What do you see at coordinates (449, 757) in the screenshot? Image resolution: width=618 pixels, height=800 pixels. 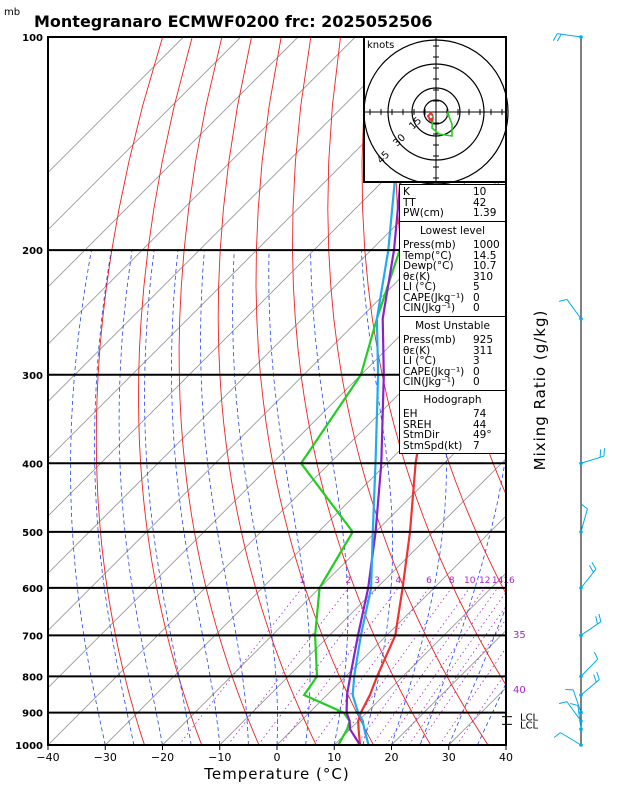 I see `temperature-tick-label: 30` at bounding box center [449, 757].